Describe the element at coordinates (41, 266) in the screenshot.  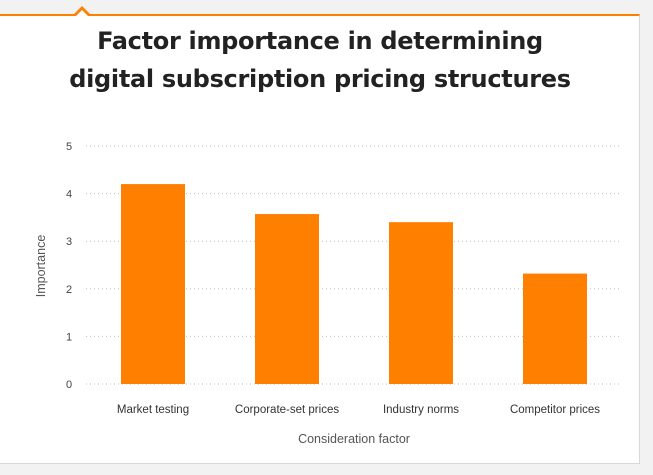
I see `y-axis-title: Importance` at that location.